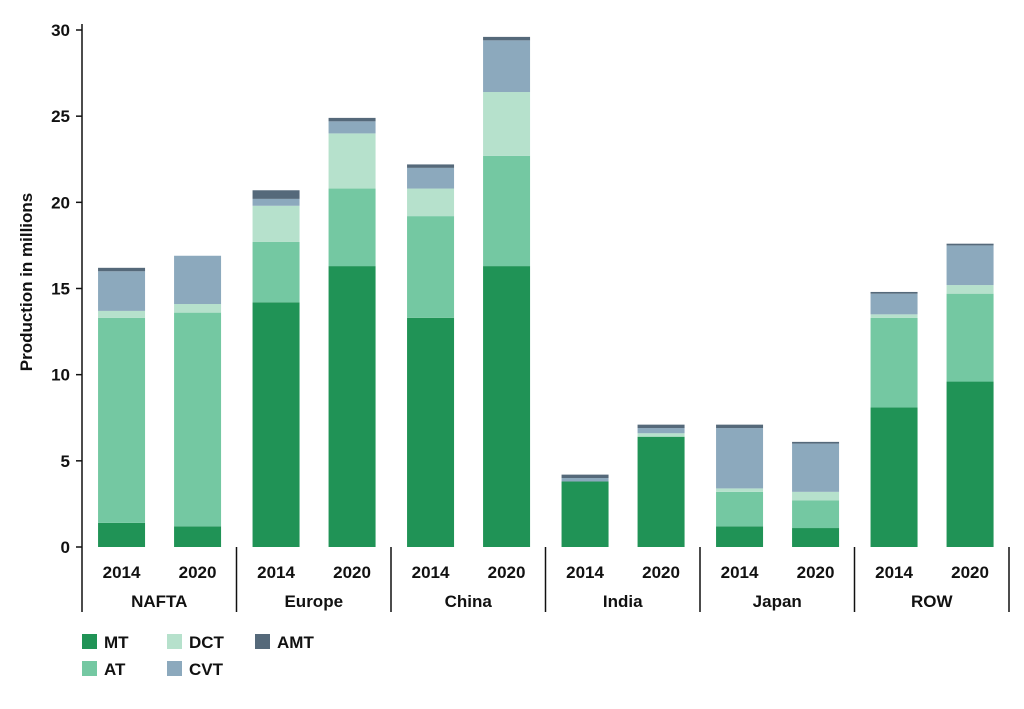 This screenshot has width=1024, height=709. What do you see at coordinates (206, 669) in the screenshot?
I see `legend-label-cvt: CVT` at bounding box center [206, 669].